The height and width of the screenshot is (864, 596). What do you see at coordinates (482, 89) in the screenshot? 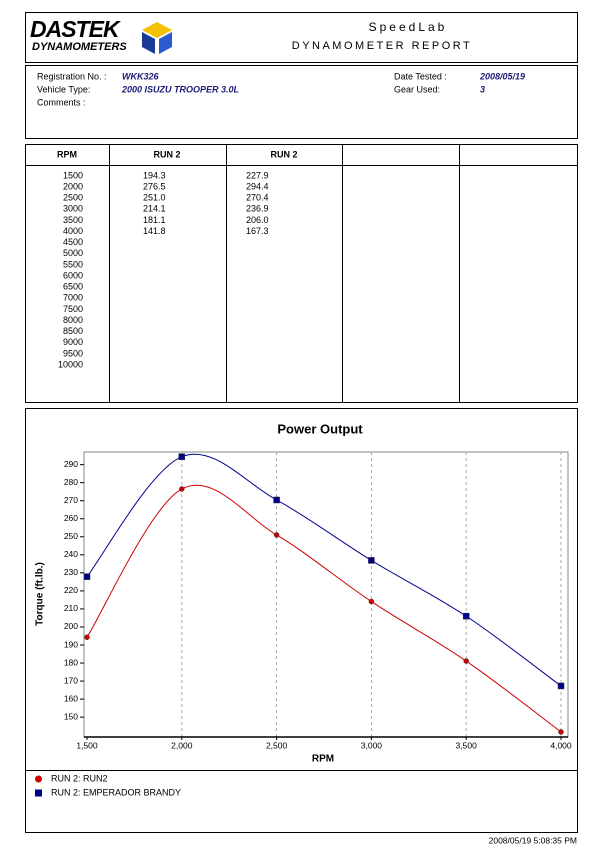
I see `field-value: 3` at bounding box center [482, 89].